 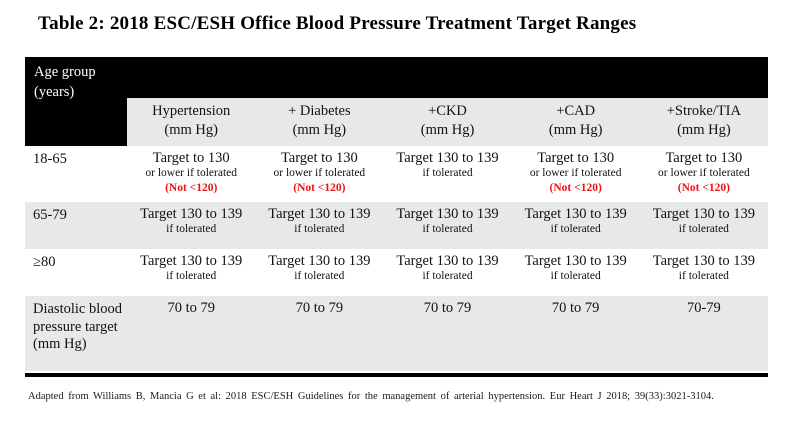 I want to click on header-top-spacer, so click(x=447, y=77).